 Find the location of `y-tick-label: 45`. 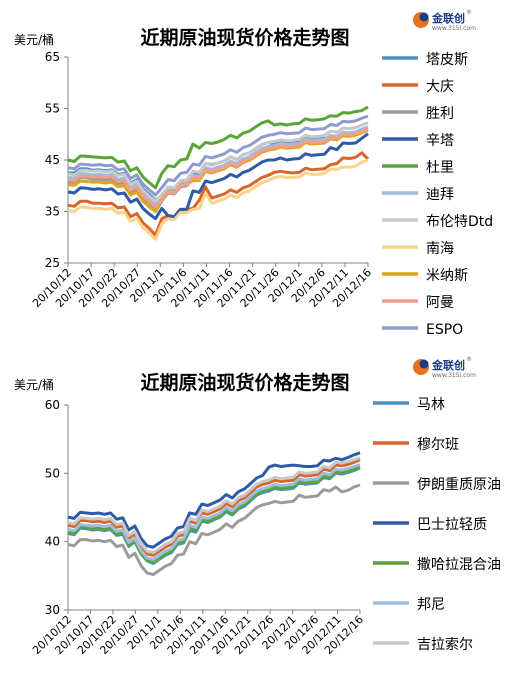

y-tick-label: 45 is located at coordinates (52, 160).